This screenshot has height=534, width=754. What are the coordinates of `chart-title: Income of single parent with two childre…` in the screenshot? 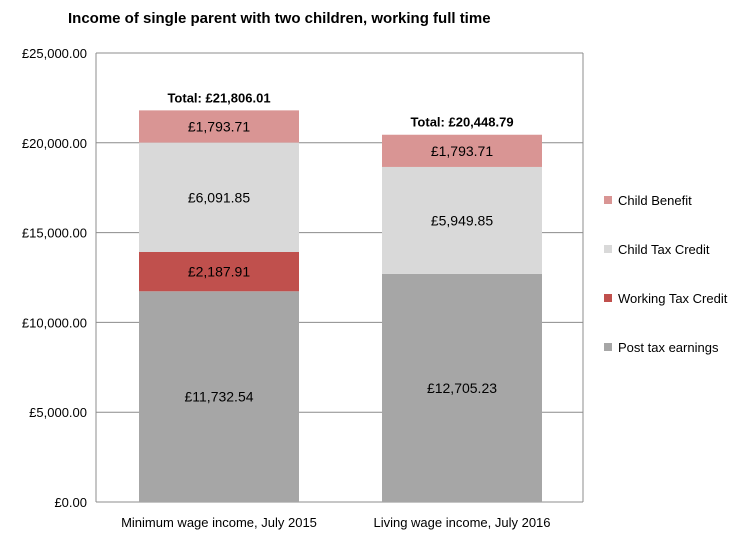 It's located at (279, 18).